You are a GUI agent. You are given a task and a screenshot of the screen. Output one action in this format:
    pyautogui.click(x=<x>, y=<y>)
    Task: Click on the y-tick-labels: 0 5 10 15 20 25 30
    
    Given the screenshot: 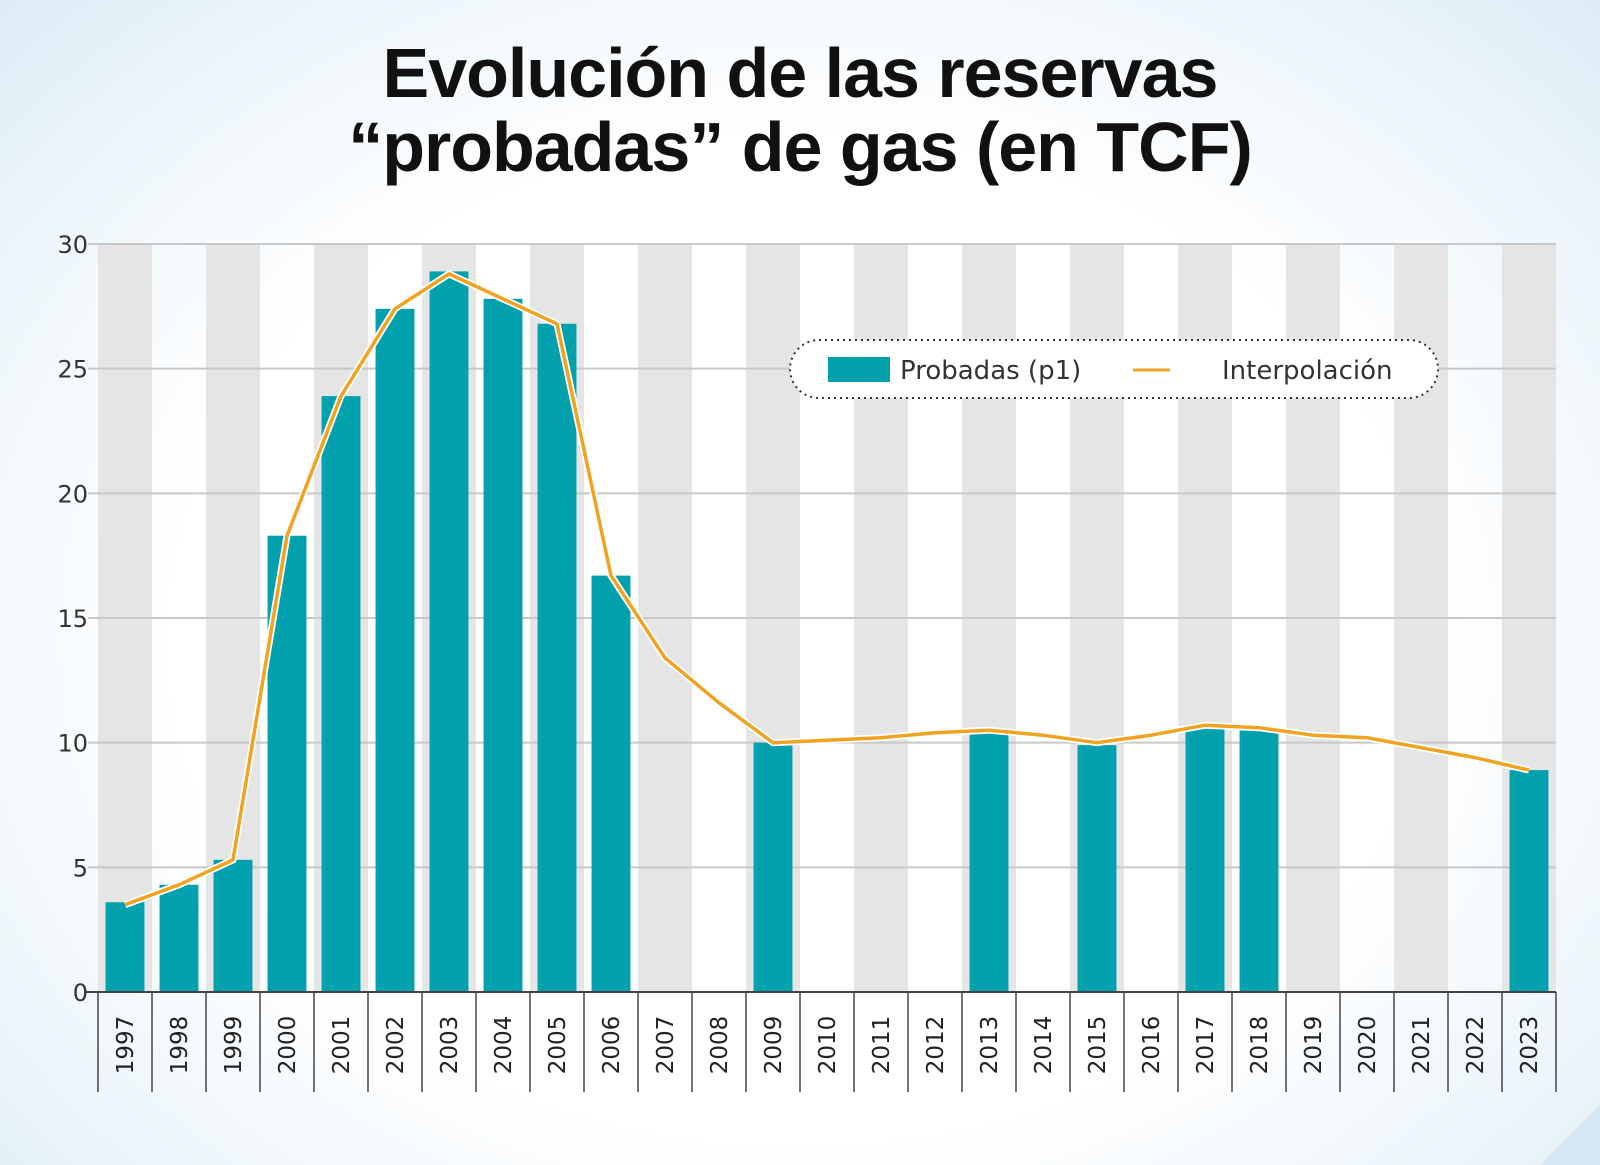 What is the action you would take?
    pyautogui.click(x=72, y=619)
    